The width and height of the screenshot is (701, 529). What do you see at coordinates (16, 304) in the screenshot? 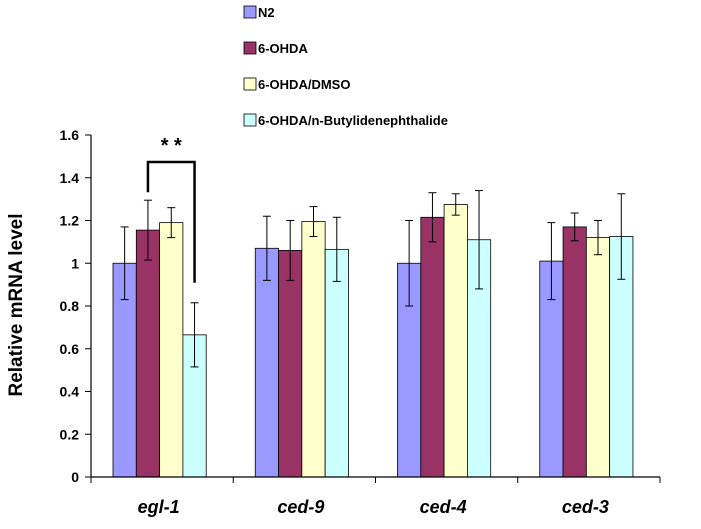
I see `y-axis-title: Relative mRNA level` at bounding box center [16, 304].